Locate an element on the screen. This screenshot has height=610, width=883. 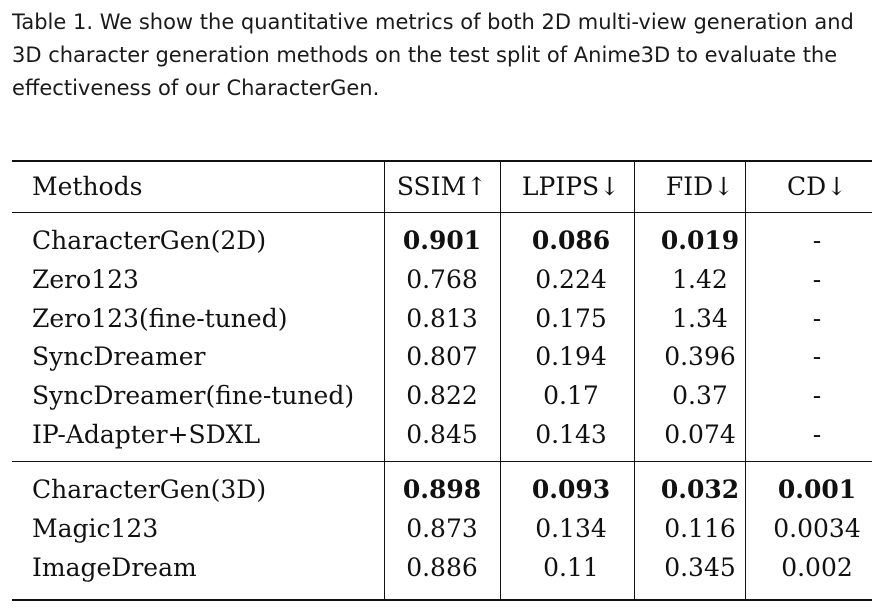
lpips-cell: 0.11 is located at coordinates (571, 567).